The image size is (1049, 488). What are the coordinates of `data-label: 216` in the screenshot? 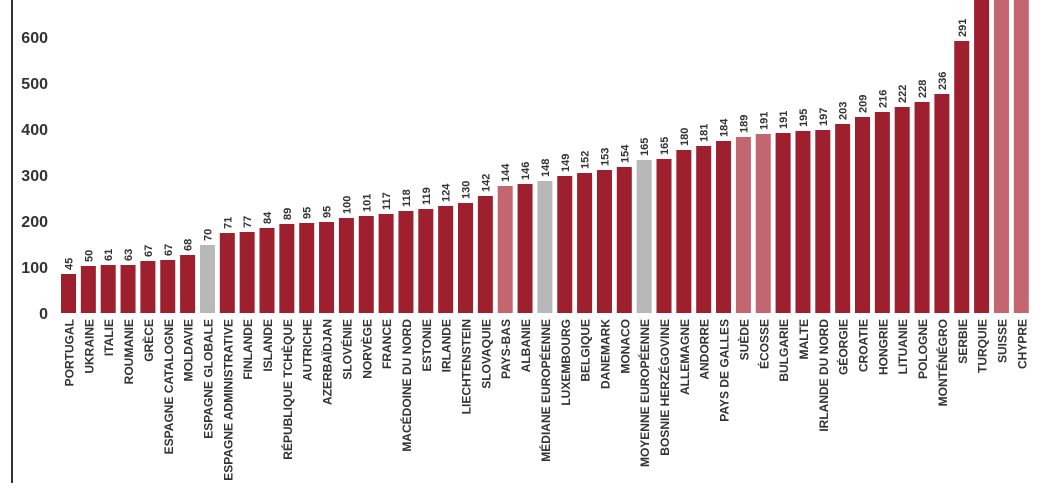 It's located at (883, 99).